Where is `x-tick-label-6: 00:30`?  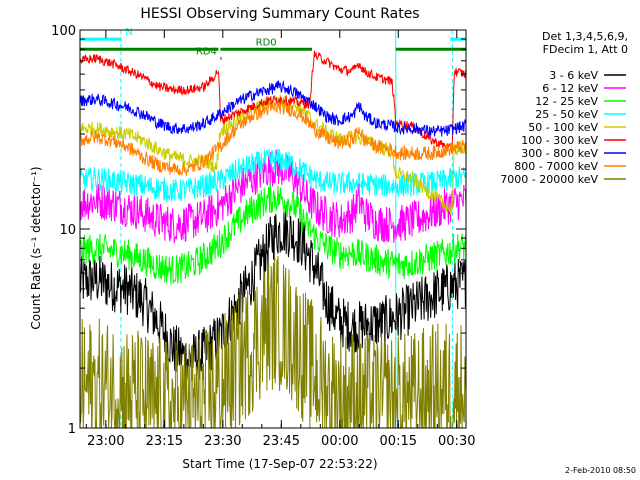
x-tick-label-6: 00:30 is located at coordinates (456, 441).